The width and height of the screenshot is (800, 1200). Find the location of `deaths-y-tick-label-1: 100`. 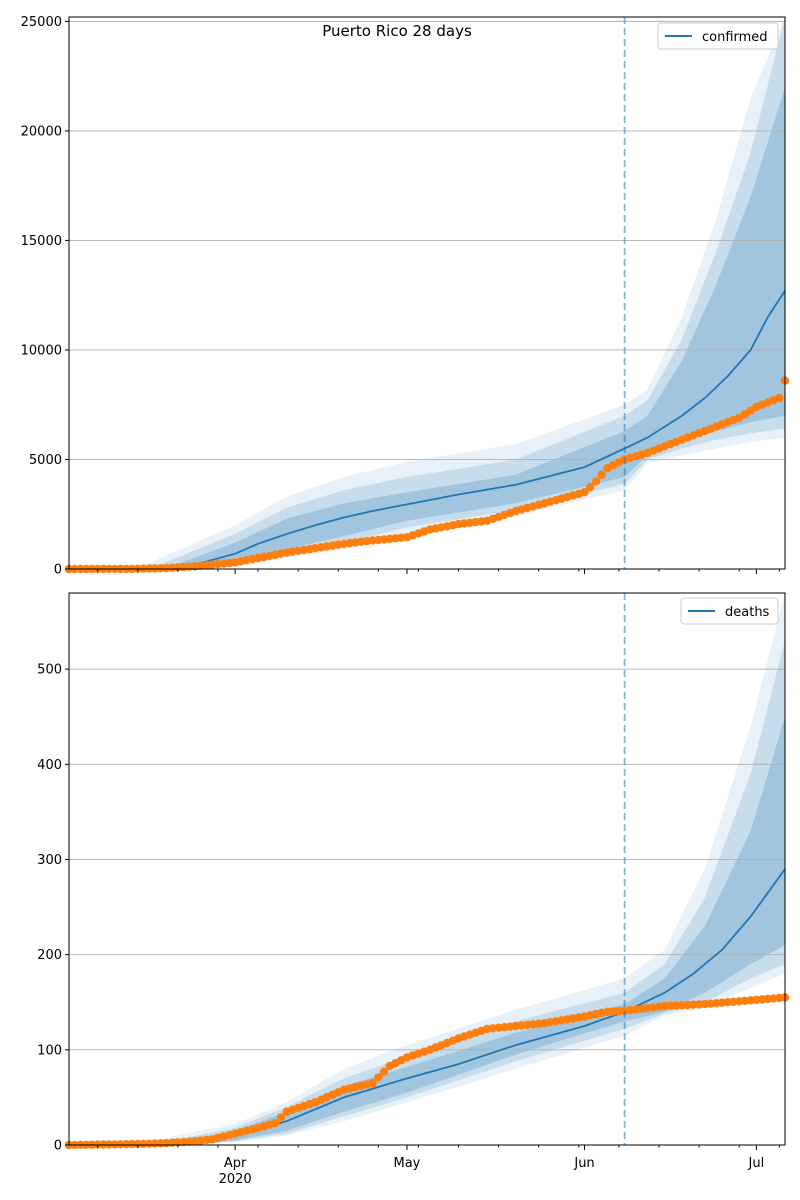

deaths-y-tick-label-1: 100 is located at coordinates (49, 1050).